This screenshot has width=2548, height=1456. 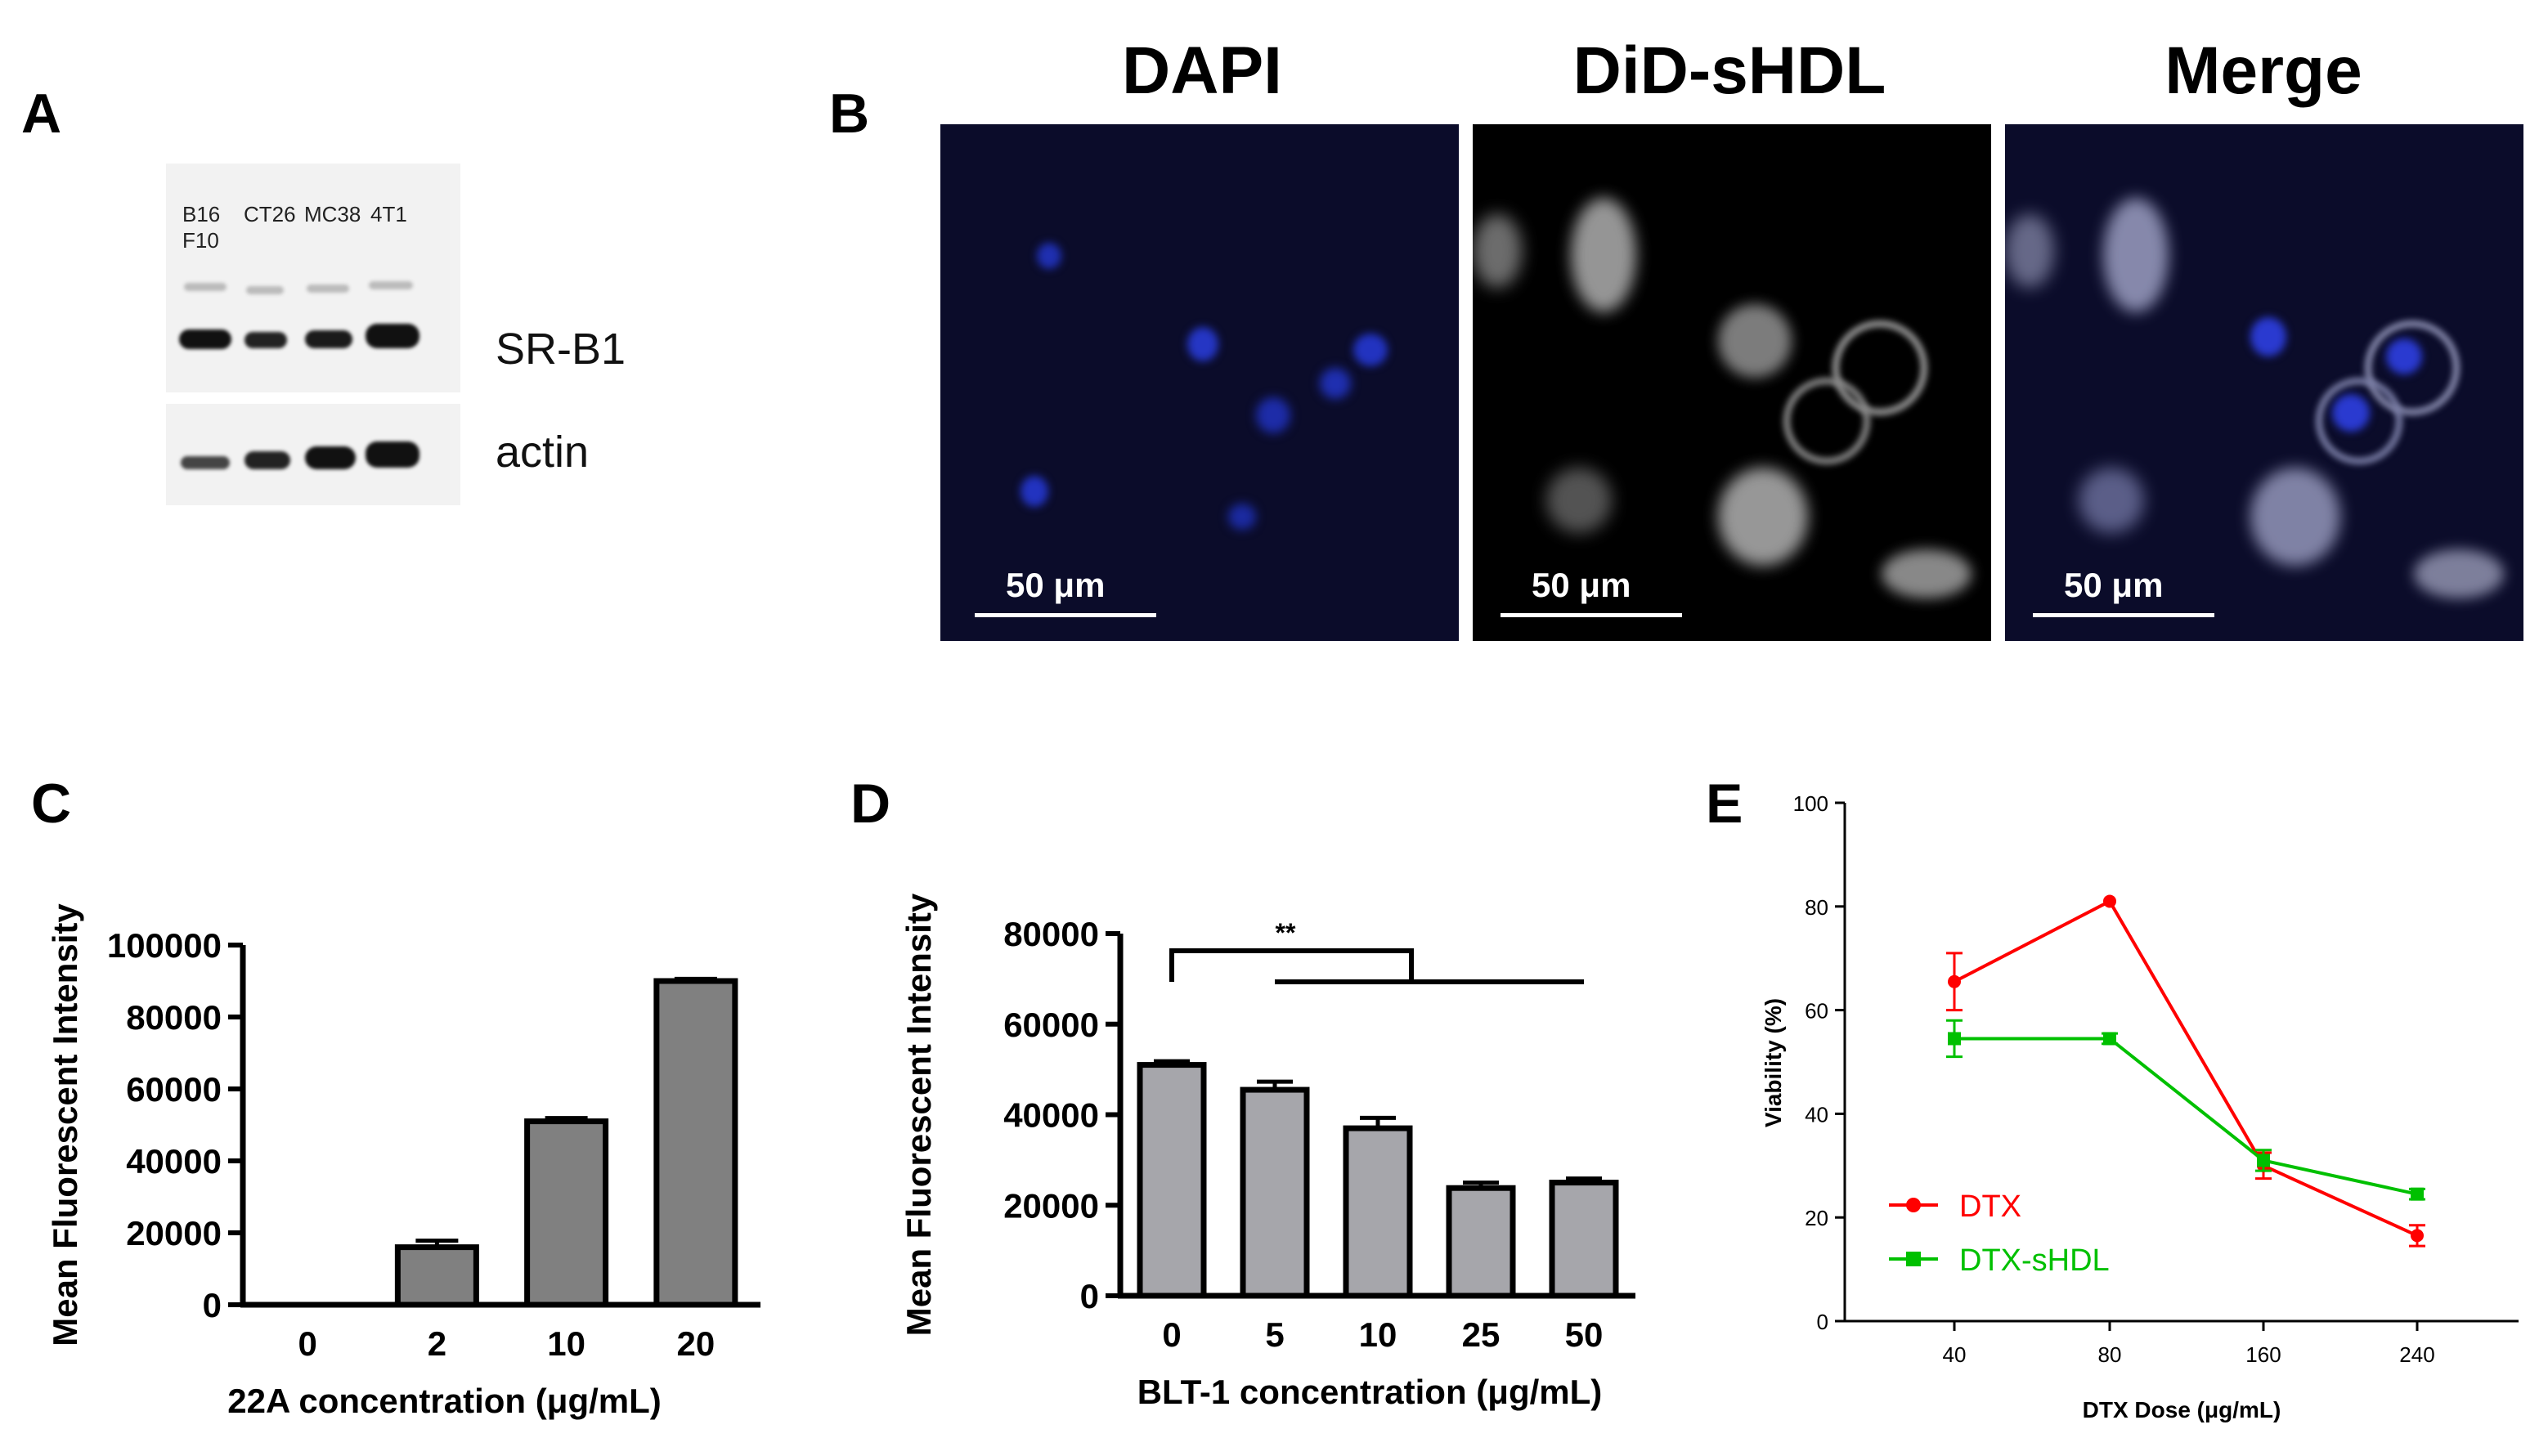 What do you see at coordinates (2110, 1355) in the screenshot?
I see `x-tick-label: 80` at bounding box center [2110, 1355].